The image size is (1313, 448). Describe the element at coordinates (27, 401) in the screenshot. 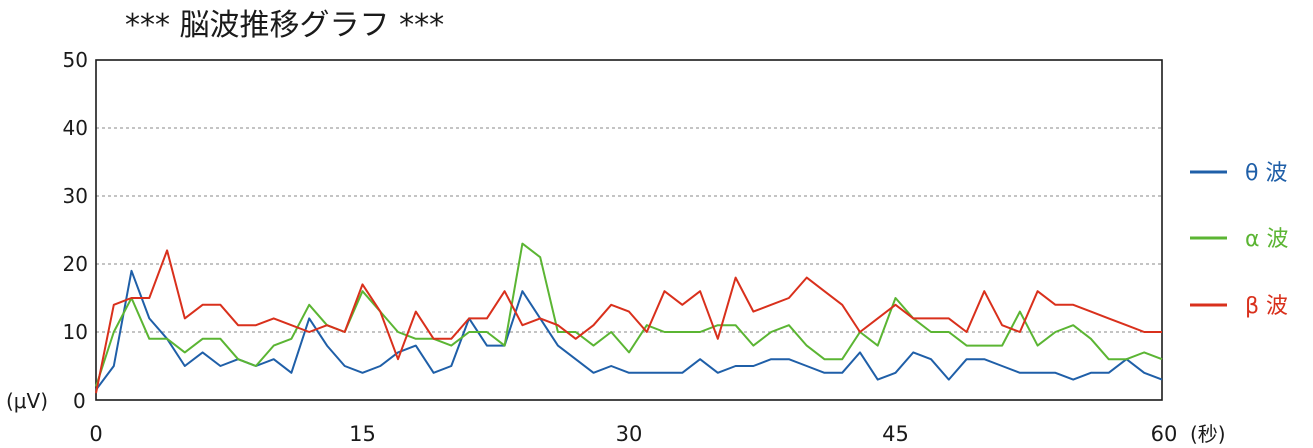

I see `y-unit-label: (μV)` at that location.